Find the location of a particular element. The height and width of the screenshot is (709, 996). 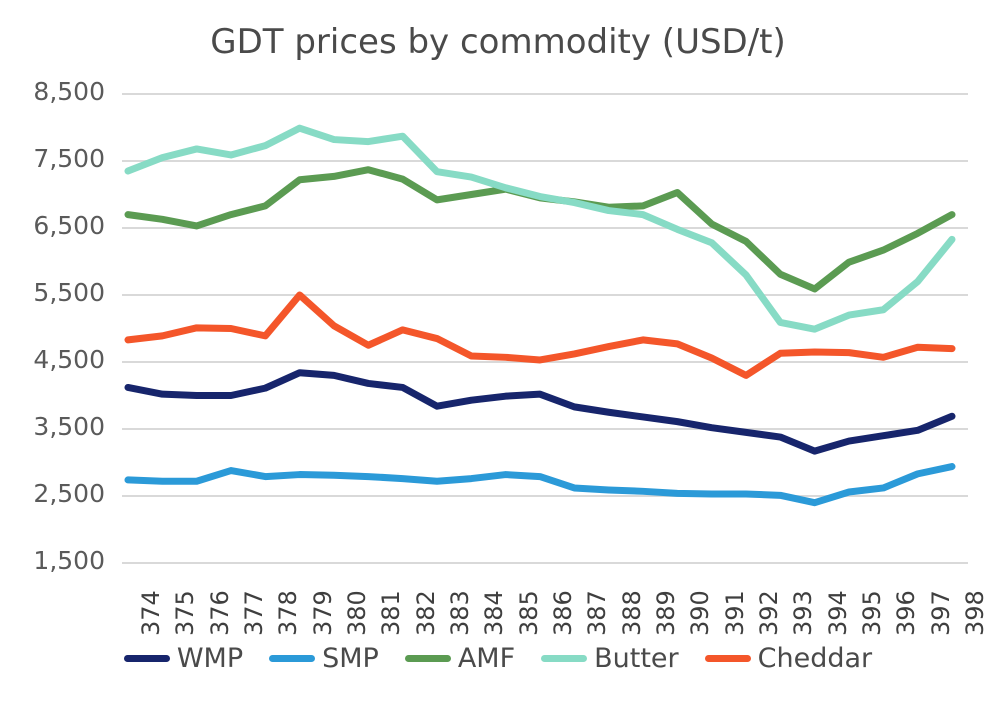

legend-item-amf: AMF is located at coordinates (460, 658).